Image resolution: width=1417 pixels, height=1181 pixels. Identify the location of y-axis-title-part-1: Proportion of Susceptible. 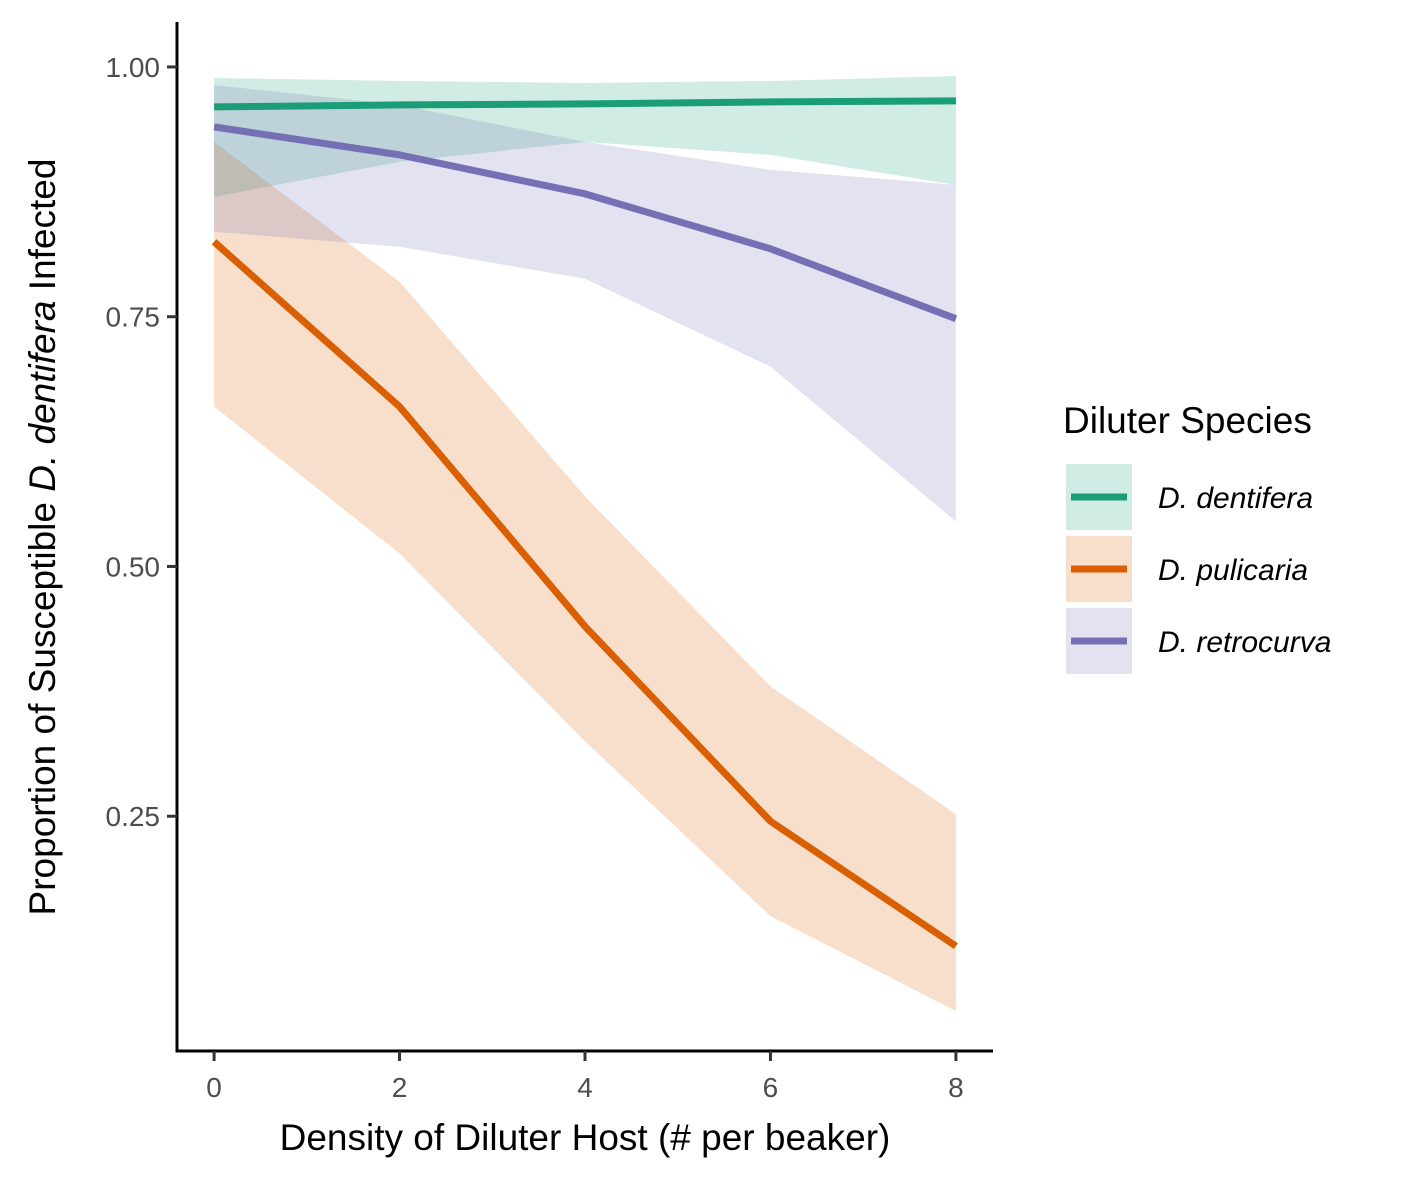
(42, 704).